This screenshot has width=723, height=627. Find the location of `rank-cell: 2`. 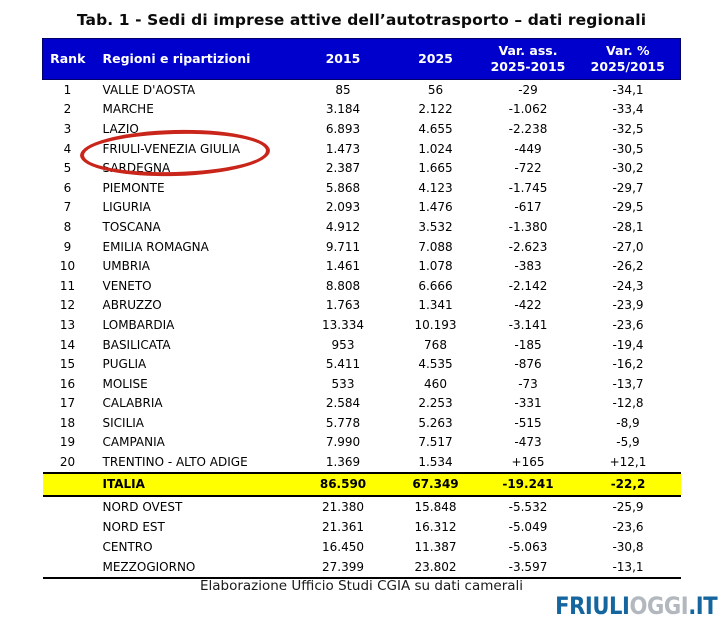

rank-cell: 2 is located at coordinates (67, 109).